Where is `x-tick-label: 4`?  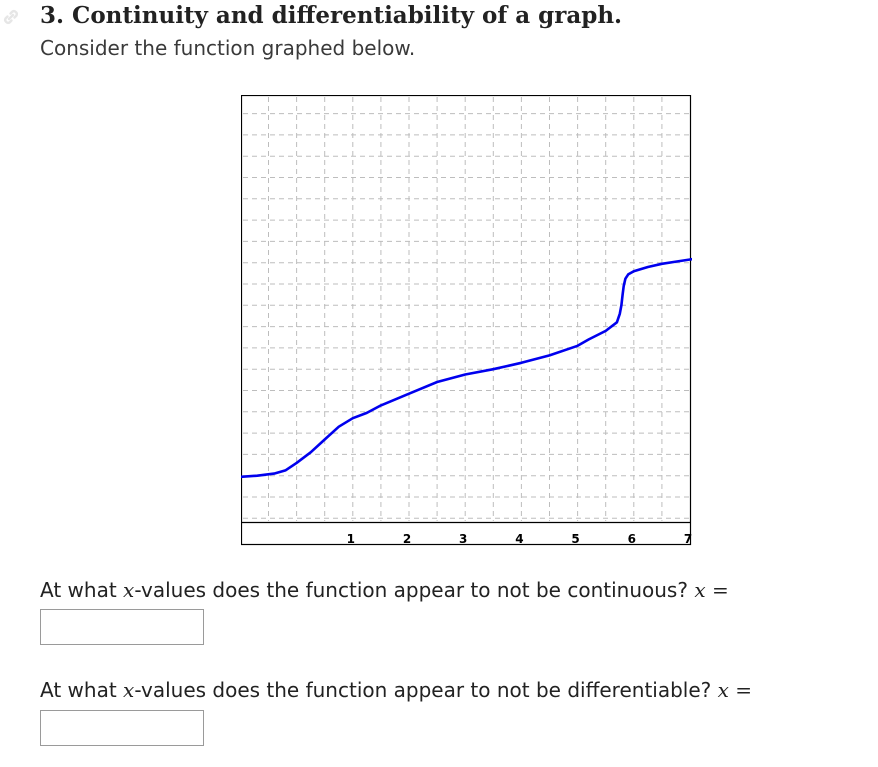
x-tick-label: 4 is located at coordinates (519, 539).